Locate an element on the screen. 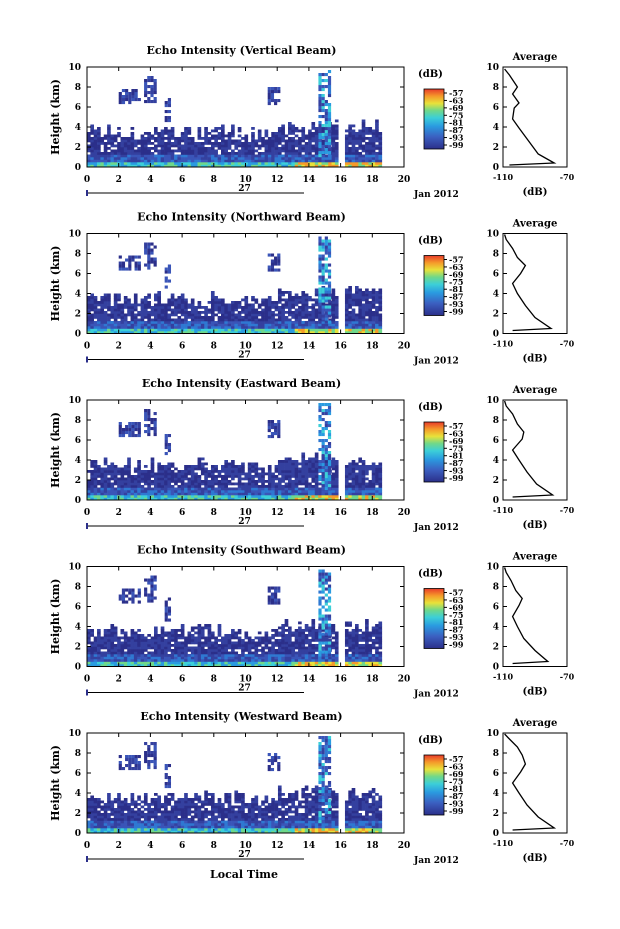 The image size is (620, 929). profile-y-tick-label: 4 is located at coordinates (496, 295).